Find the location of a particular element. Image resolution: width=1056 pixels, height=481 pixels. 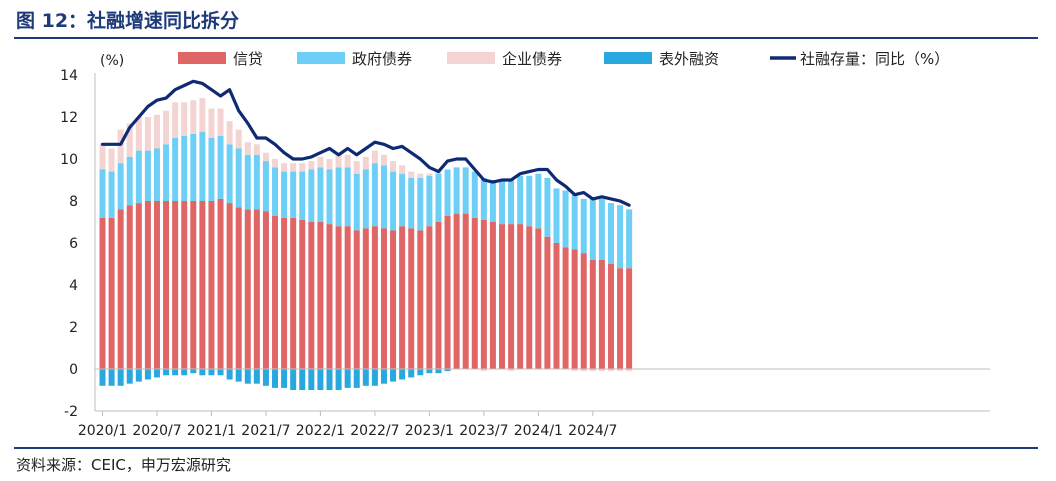

y-unit-label: (%) is located at coordinates (112, 61).